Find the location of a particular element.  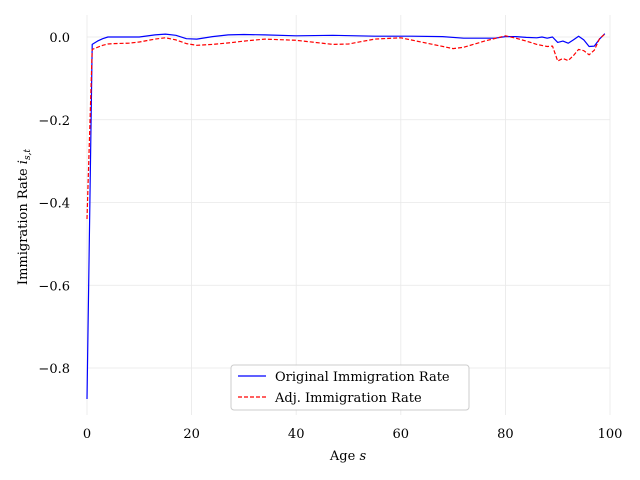

x-tick-label: 60 is located at coordinates (401, 434).